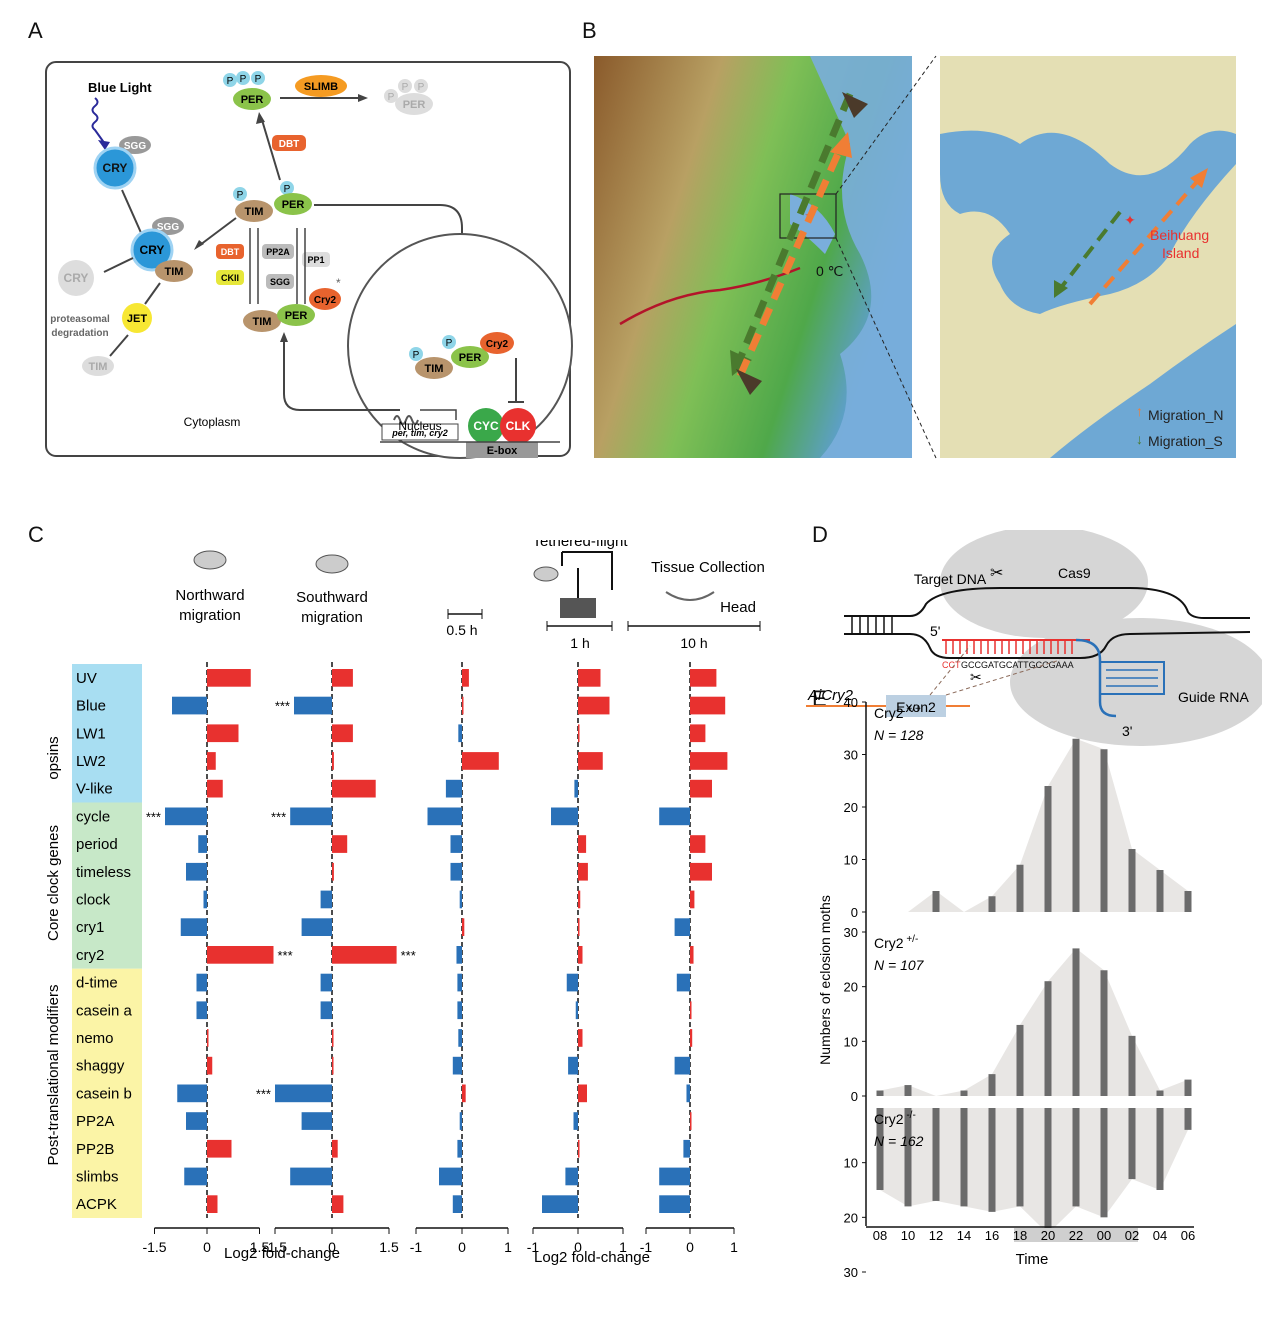 This screenshot has width=1262, height=1324. I want to click on svg-text: E-box, so click(502, 451).